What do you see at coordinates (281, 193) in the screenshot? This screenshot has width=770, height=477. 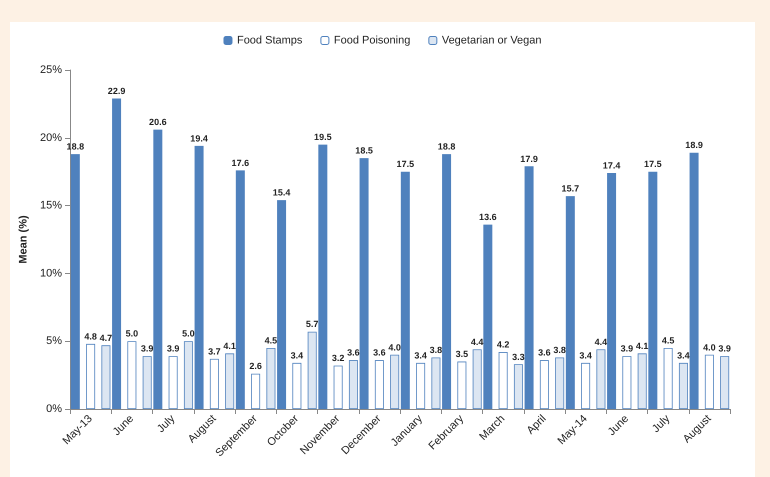 I see `data-label: 15.4` at bounding box center [281, 193].